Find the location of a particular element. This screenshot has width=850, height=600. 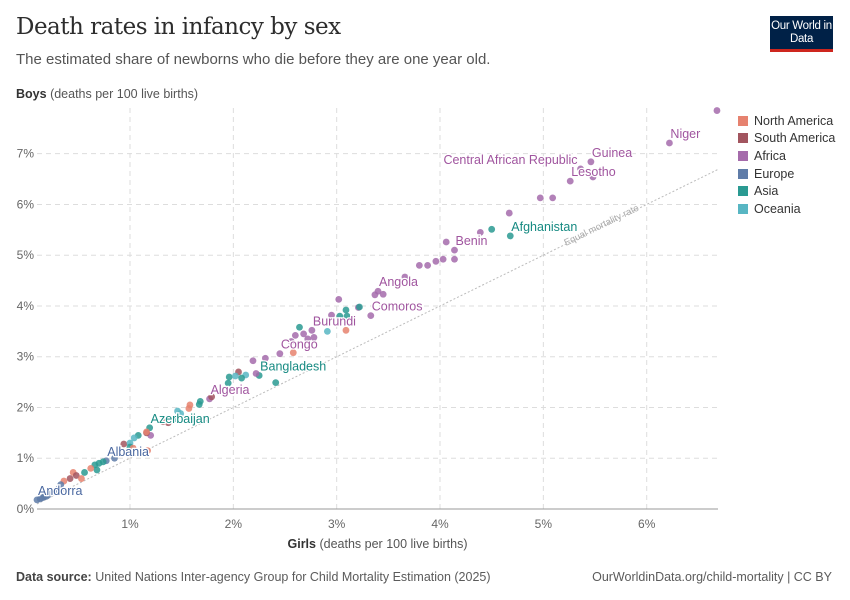

point-label: Andorra is located at coordinates (60, 491).